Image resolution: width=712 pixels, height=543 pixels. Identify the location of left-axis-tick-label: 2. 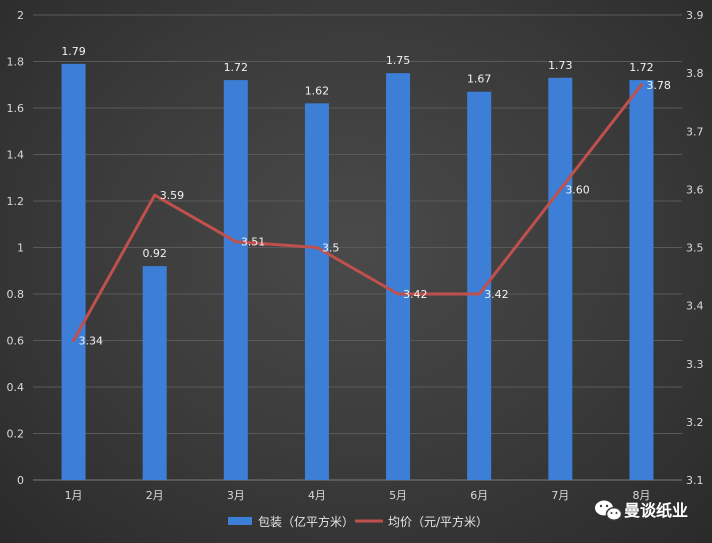
(20, 15).